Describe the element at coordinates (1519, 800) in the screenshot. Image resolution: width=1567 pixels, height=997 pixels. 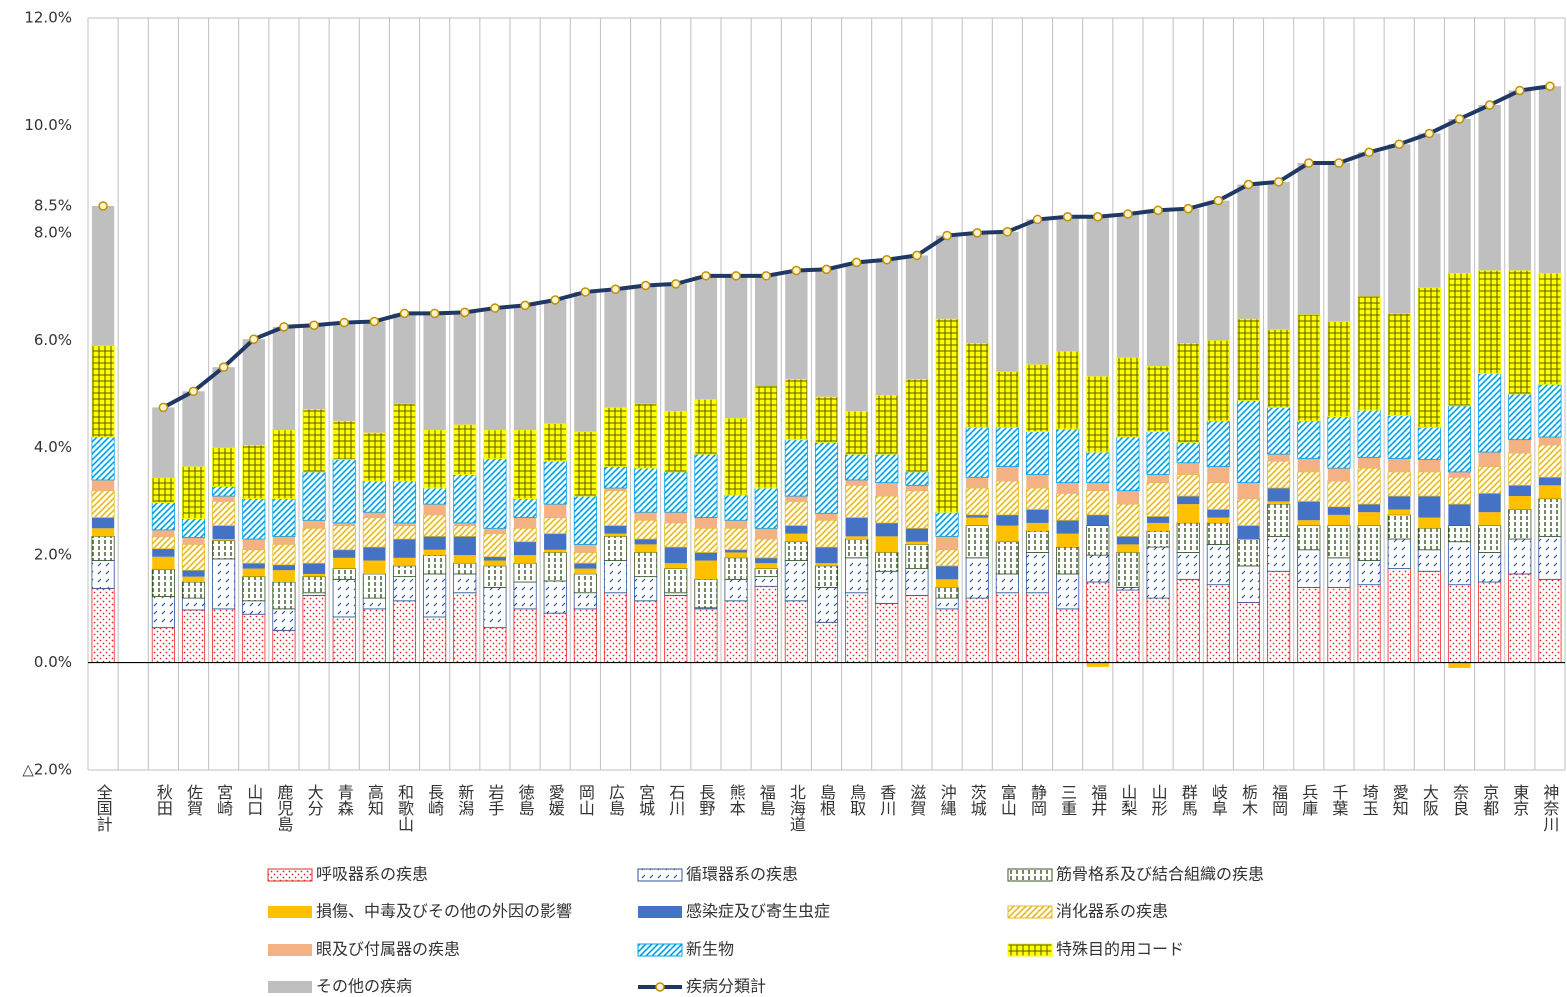
I see `x-tick-label: 東京` at that location.